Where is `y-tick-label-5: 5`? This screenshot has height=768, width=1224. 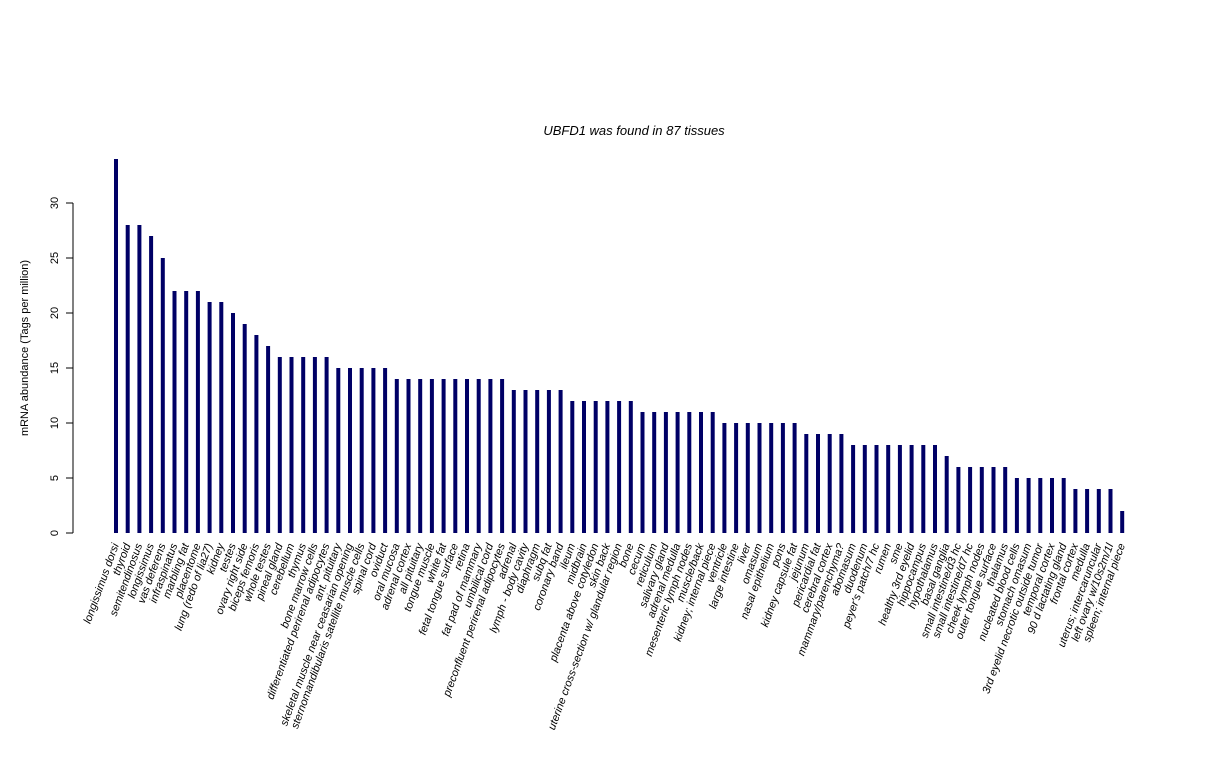 y-tick-label-5: 5 is located at coordinates (55, 478).